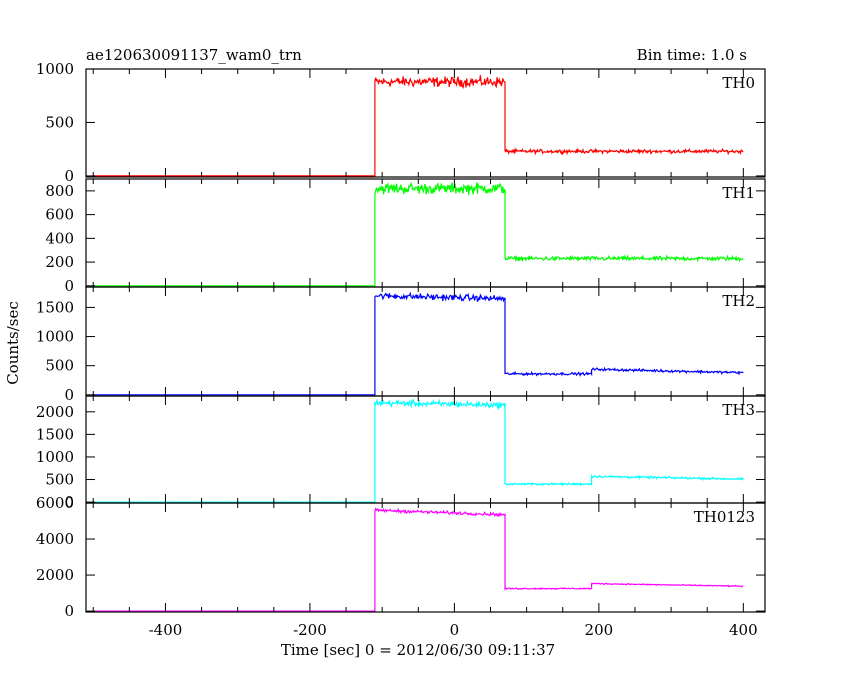 This screenshot has width=850, height=680. What do you see at coordinates (310, 630) in the screenshot?
I see `x-tick-label: -200` at bounding box center [310, 630].